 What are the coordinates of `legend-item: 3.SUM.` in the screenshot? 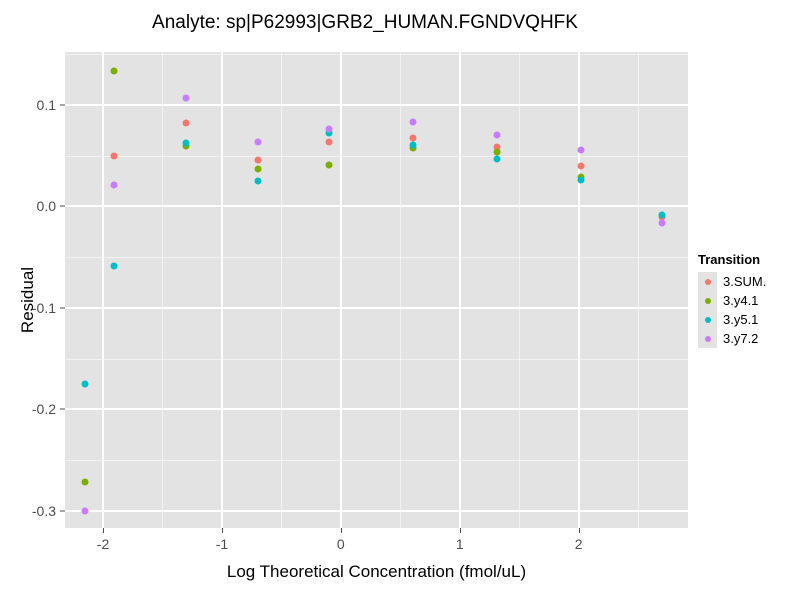 It's located at (748, 281).